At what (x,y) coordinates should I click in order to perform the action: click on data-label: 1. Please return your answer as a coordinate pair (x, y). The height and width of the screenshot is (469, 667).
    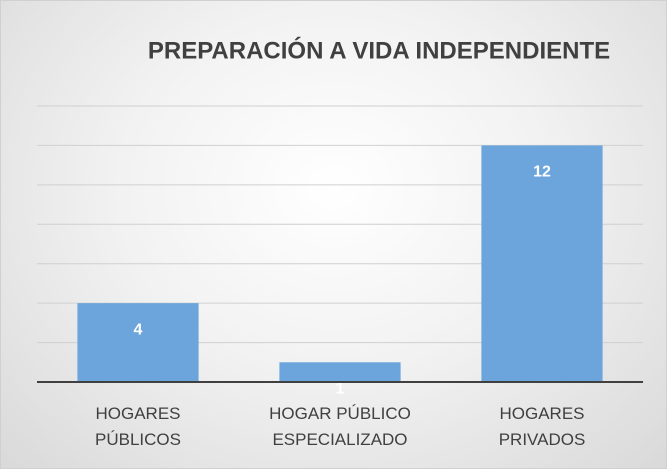
    Looking at the image, I should click on (340, 389).